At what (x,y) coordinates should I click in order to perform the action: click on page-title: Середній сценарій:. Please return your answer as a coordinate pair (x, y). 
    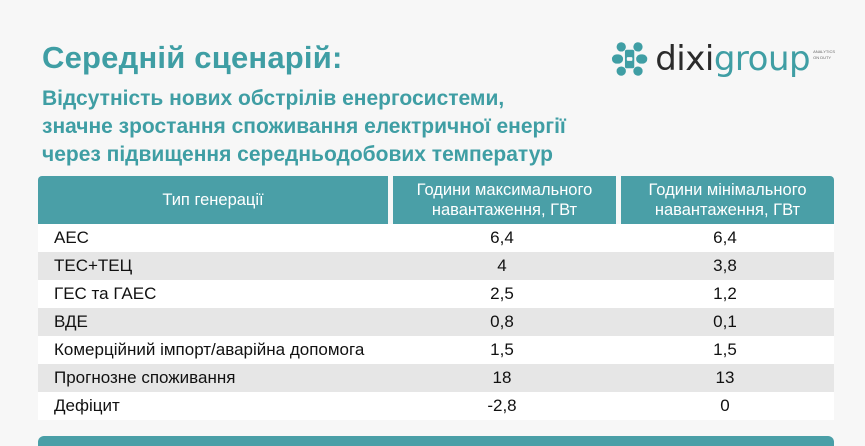
    Looking at the image, I should click on (192, 57).